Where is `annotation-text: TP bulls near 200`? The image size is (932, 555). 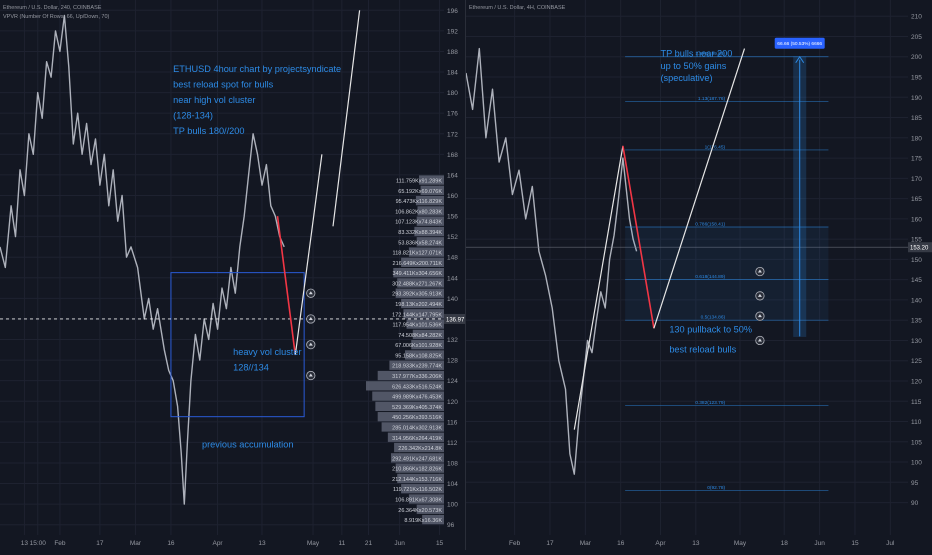 annotation-text: TP bulls near 200 is located at coordinates (696, 54).